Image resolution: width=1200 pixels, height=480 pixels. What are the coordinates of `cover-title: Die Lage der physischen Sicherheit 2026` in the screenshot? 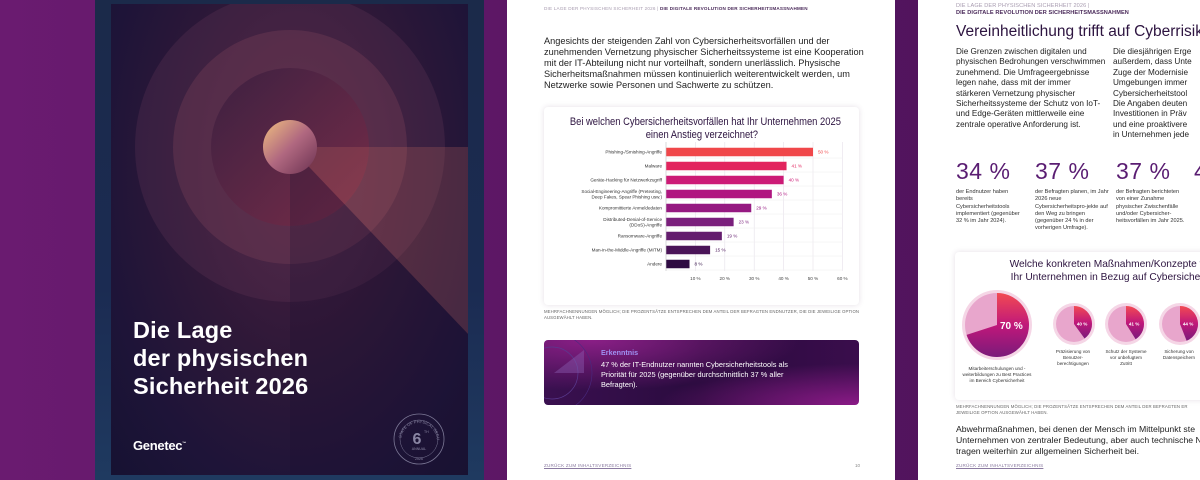 It's located at (220, 358).